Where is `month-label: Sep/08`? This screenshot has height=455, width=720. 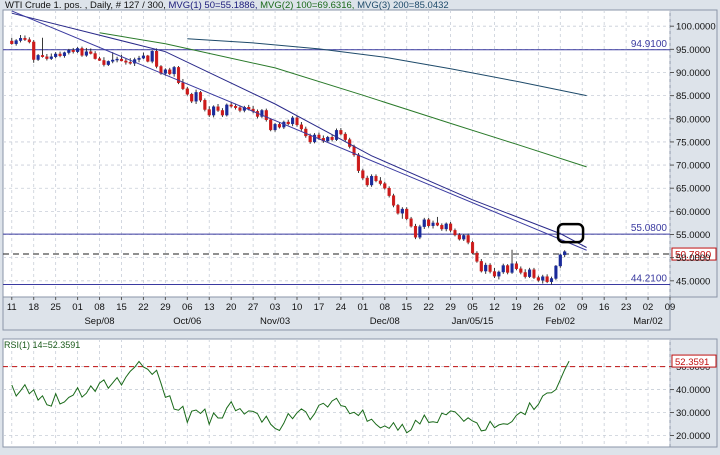 month-label: Sep/08 is located at coordinates (99, 321).